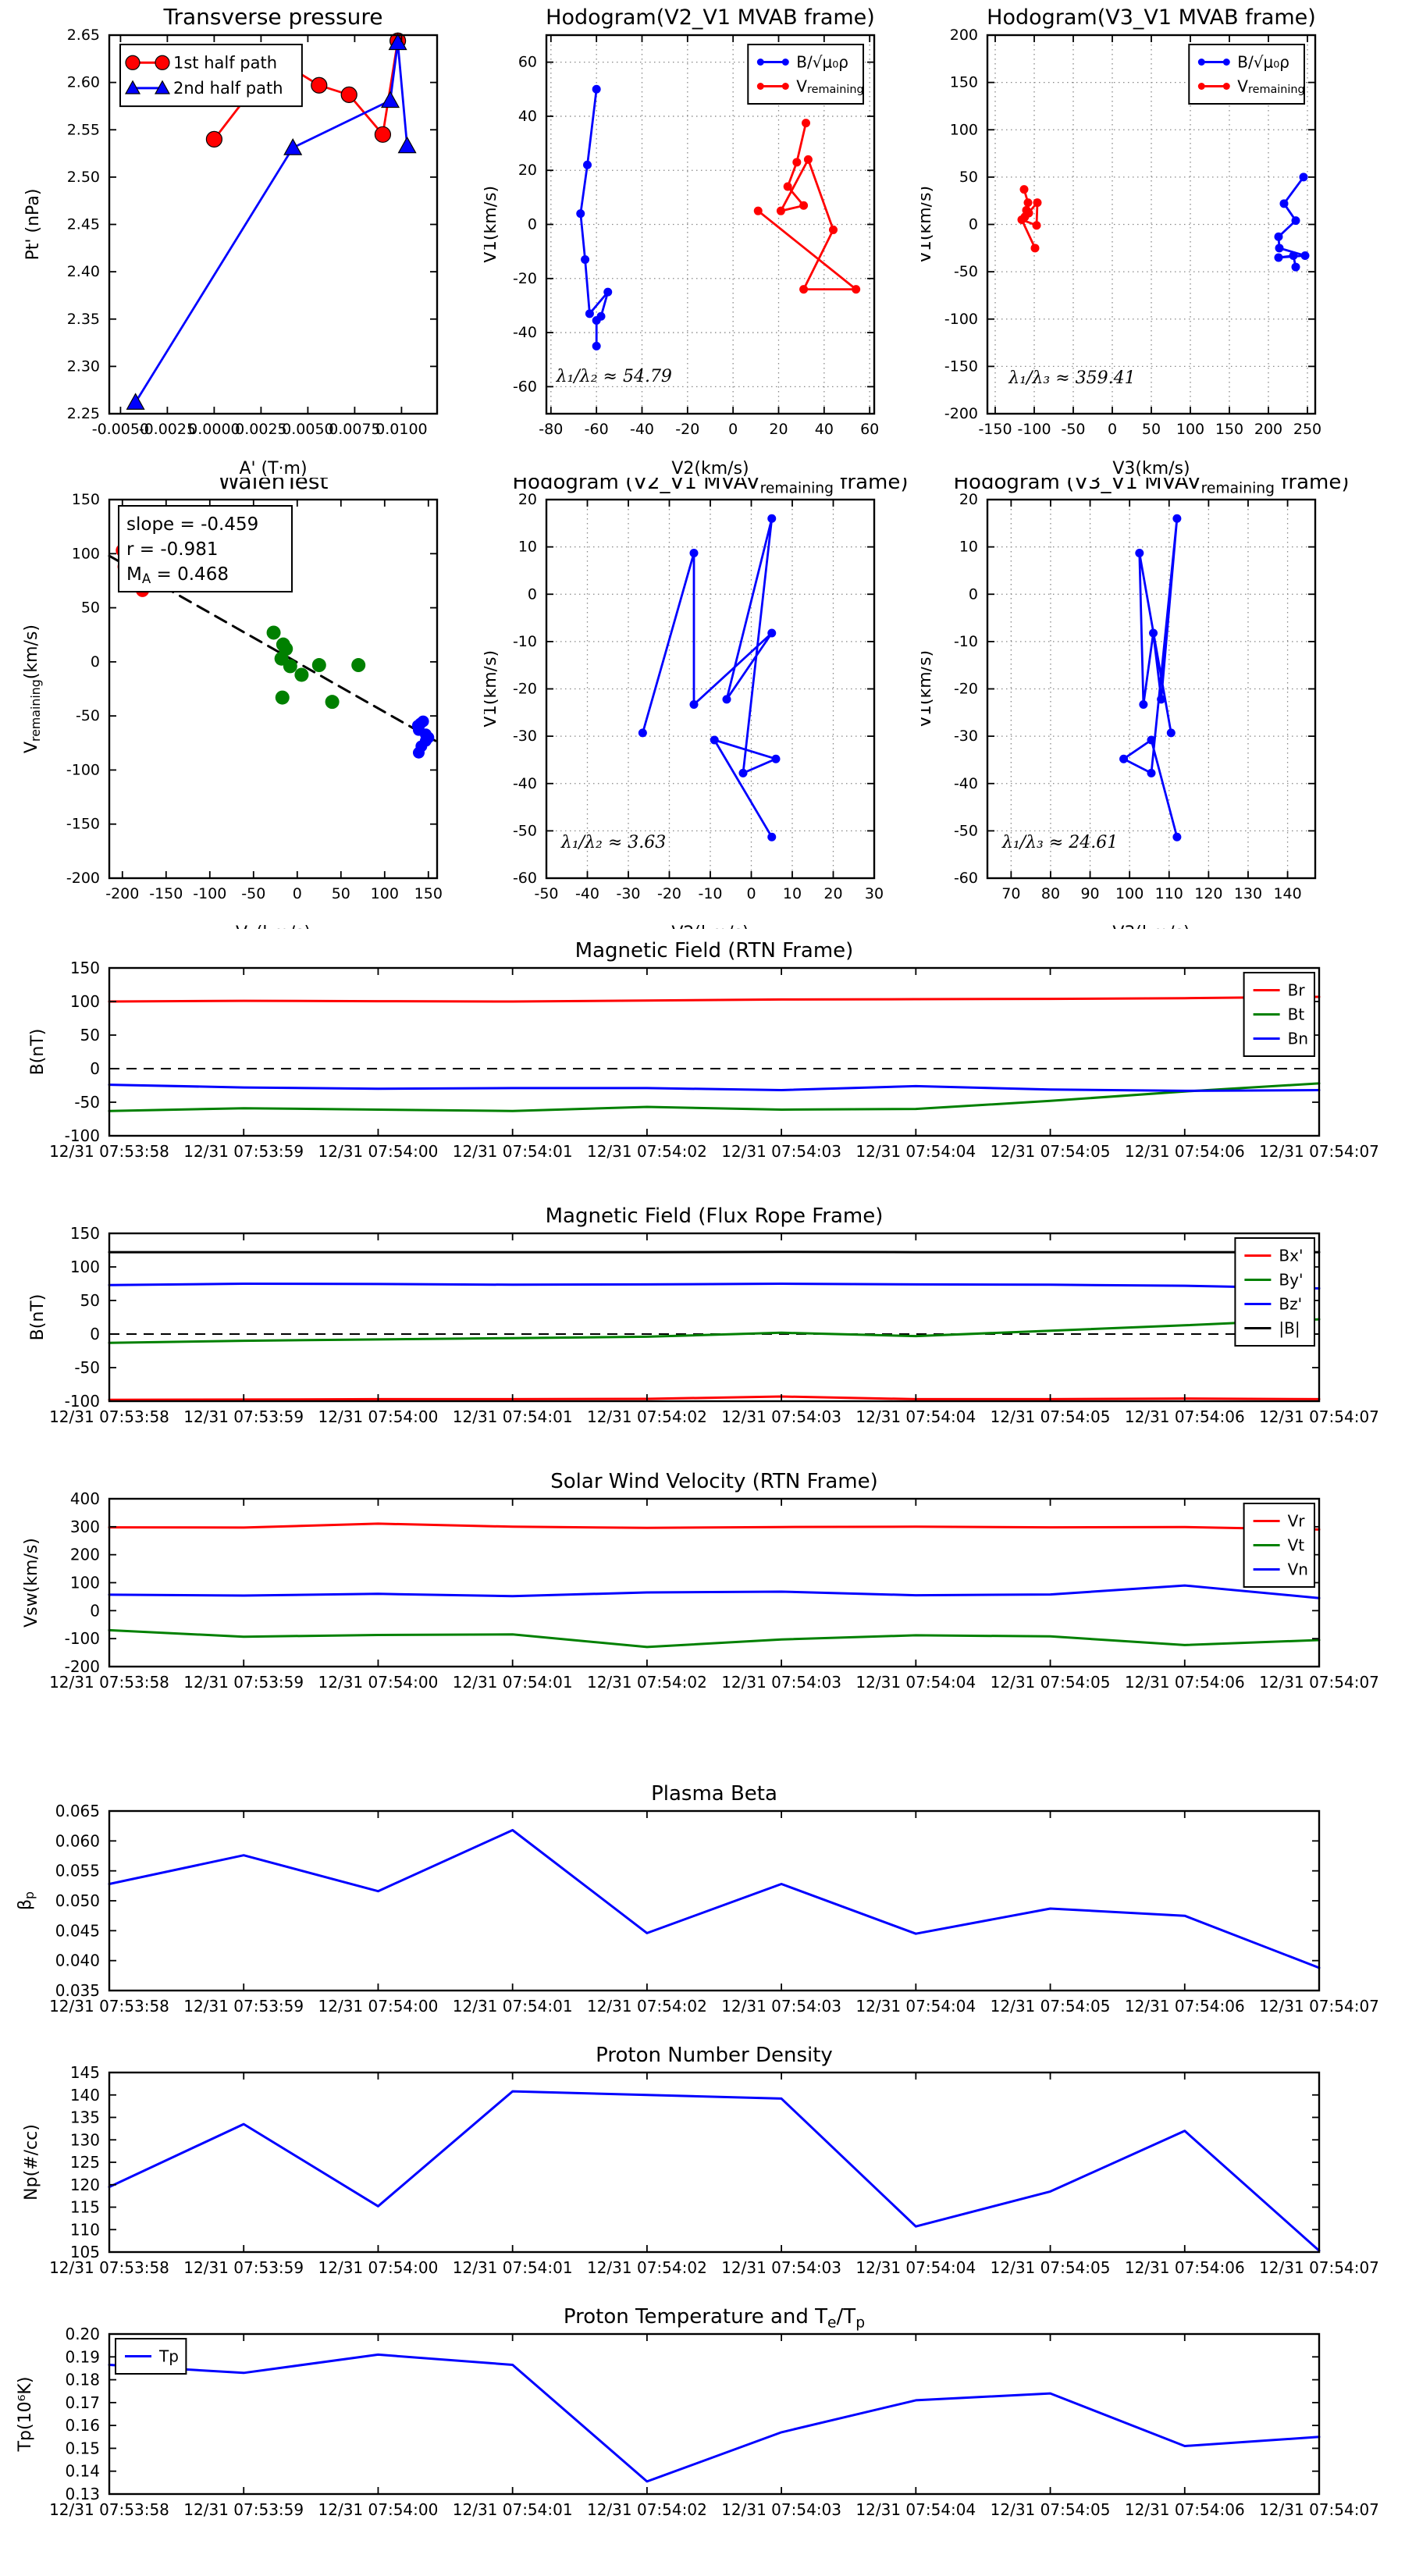 Image resolution: width=1405 pixels, height=2576 pixels. Describe the element at coordinates (807, 206) in the screenshot. I see `series-V-remaining-` at that location.